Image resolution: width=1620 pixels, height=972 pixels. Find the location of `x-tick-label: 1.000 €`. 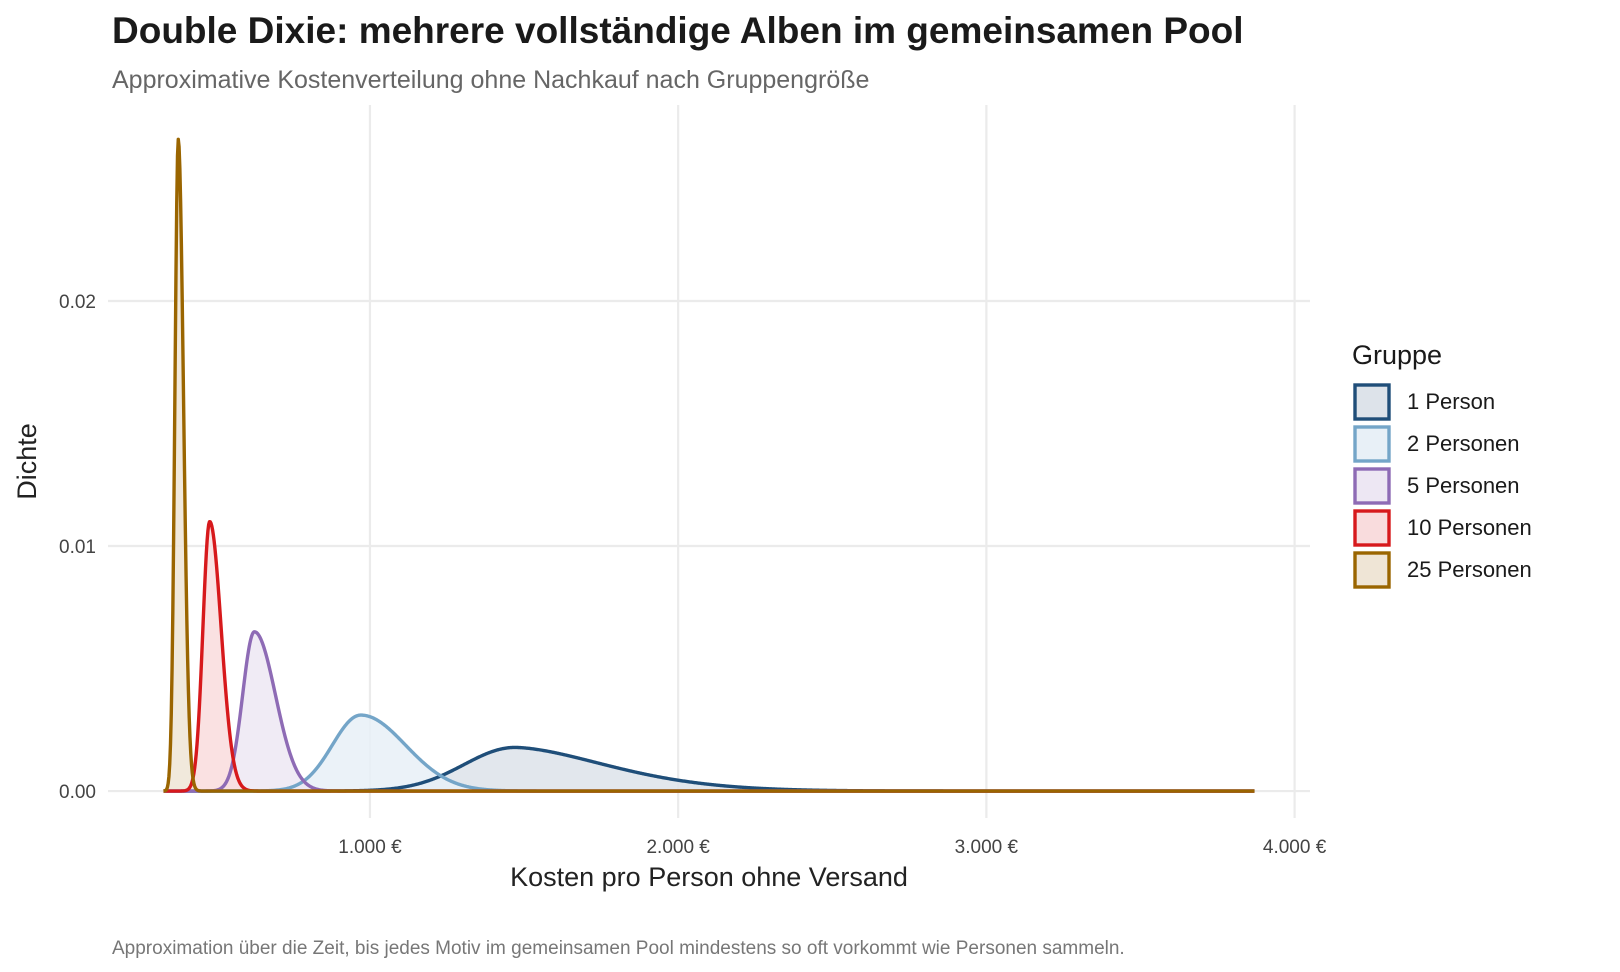

x-tick-label: 1.000 € is located at coordinates (370, 847).